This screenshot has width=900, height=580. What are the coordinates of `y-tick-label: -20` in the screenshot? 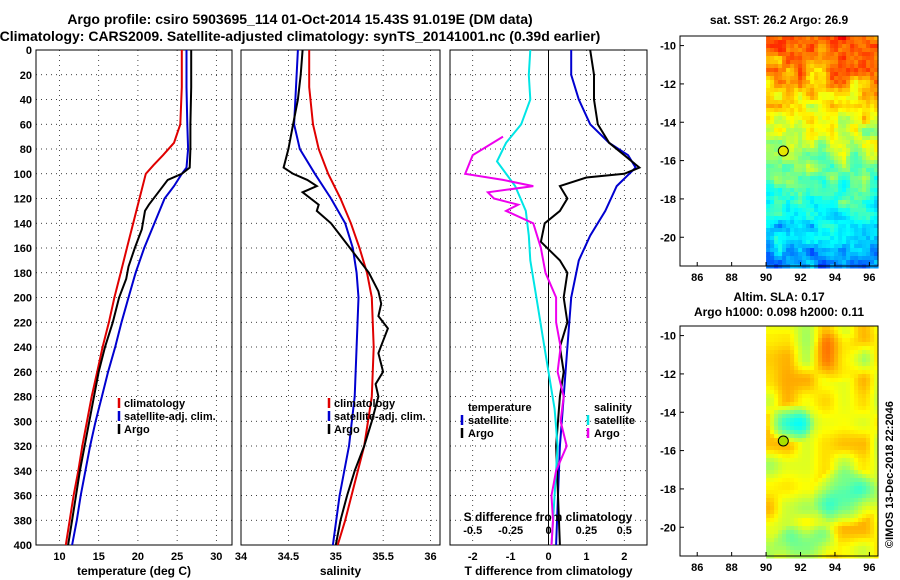 It's located at (668, 238).